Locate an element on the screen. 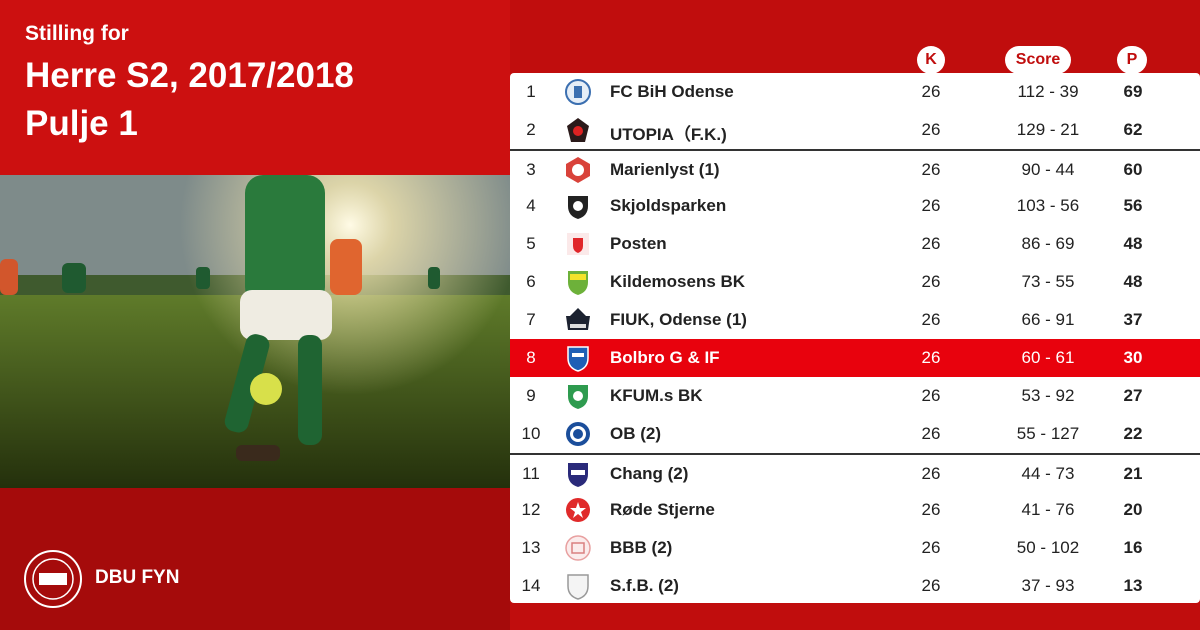 The width and height of the screenshot is (1200, 630). column-header-score: Score is located at coordinates (1038, 60).